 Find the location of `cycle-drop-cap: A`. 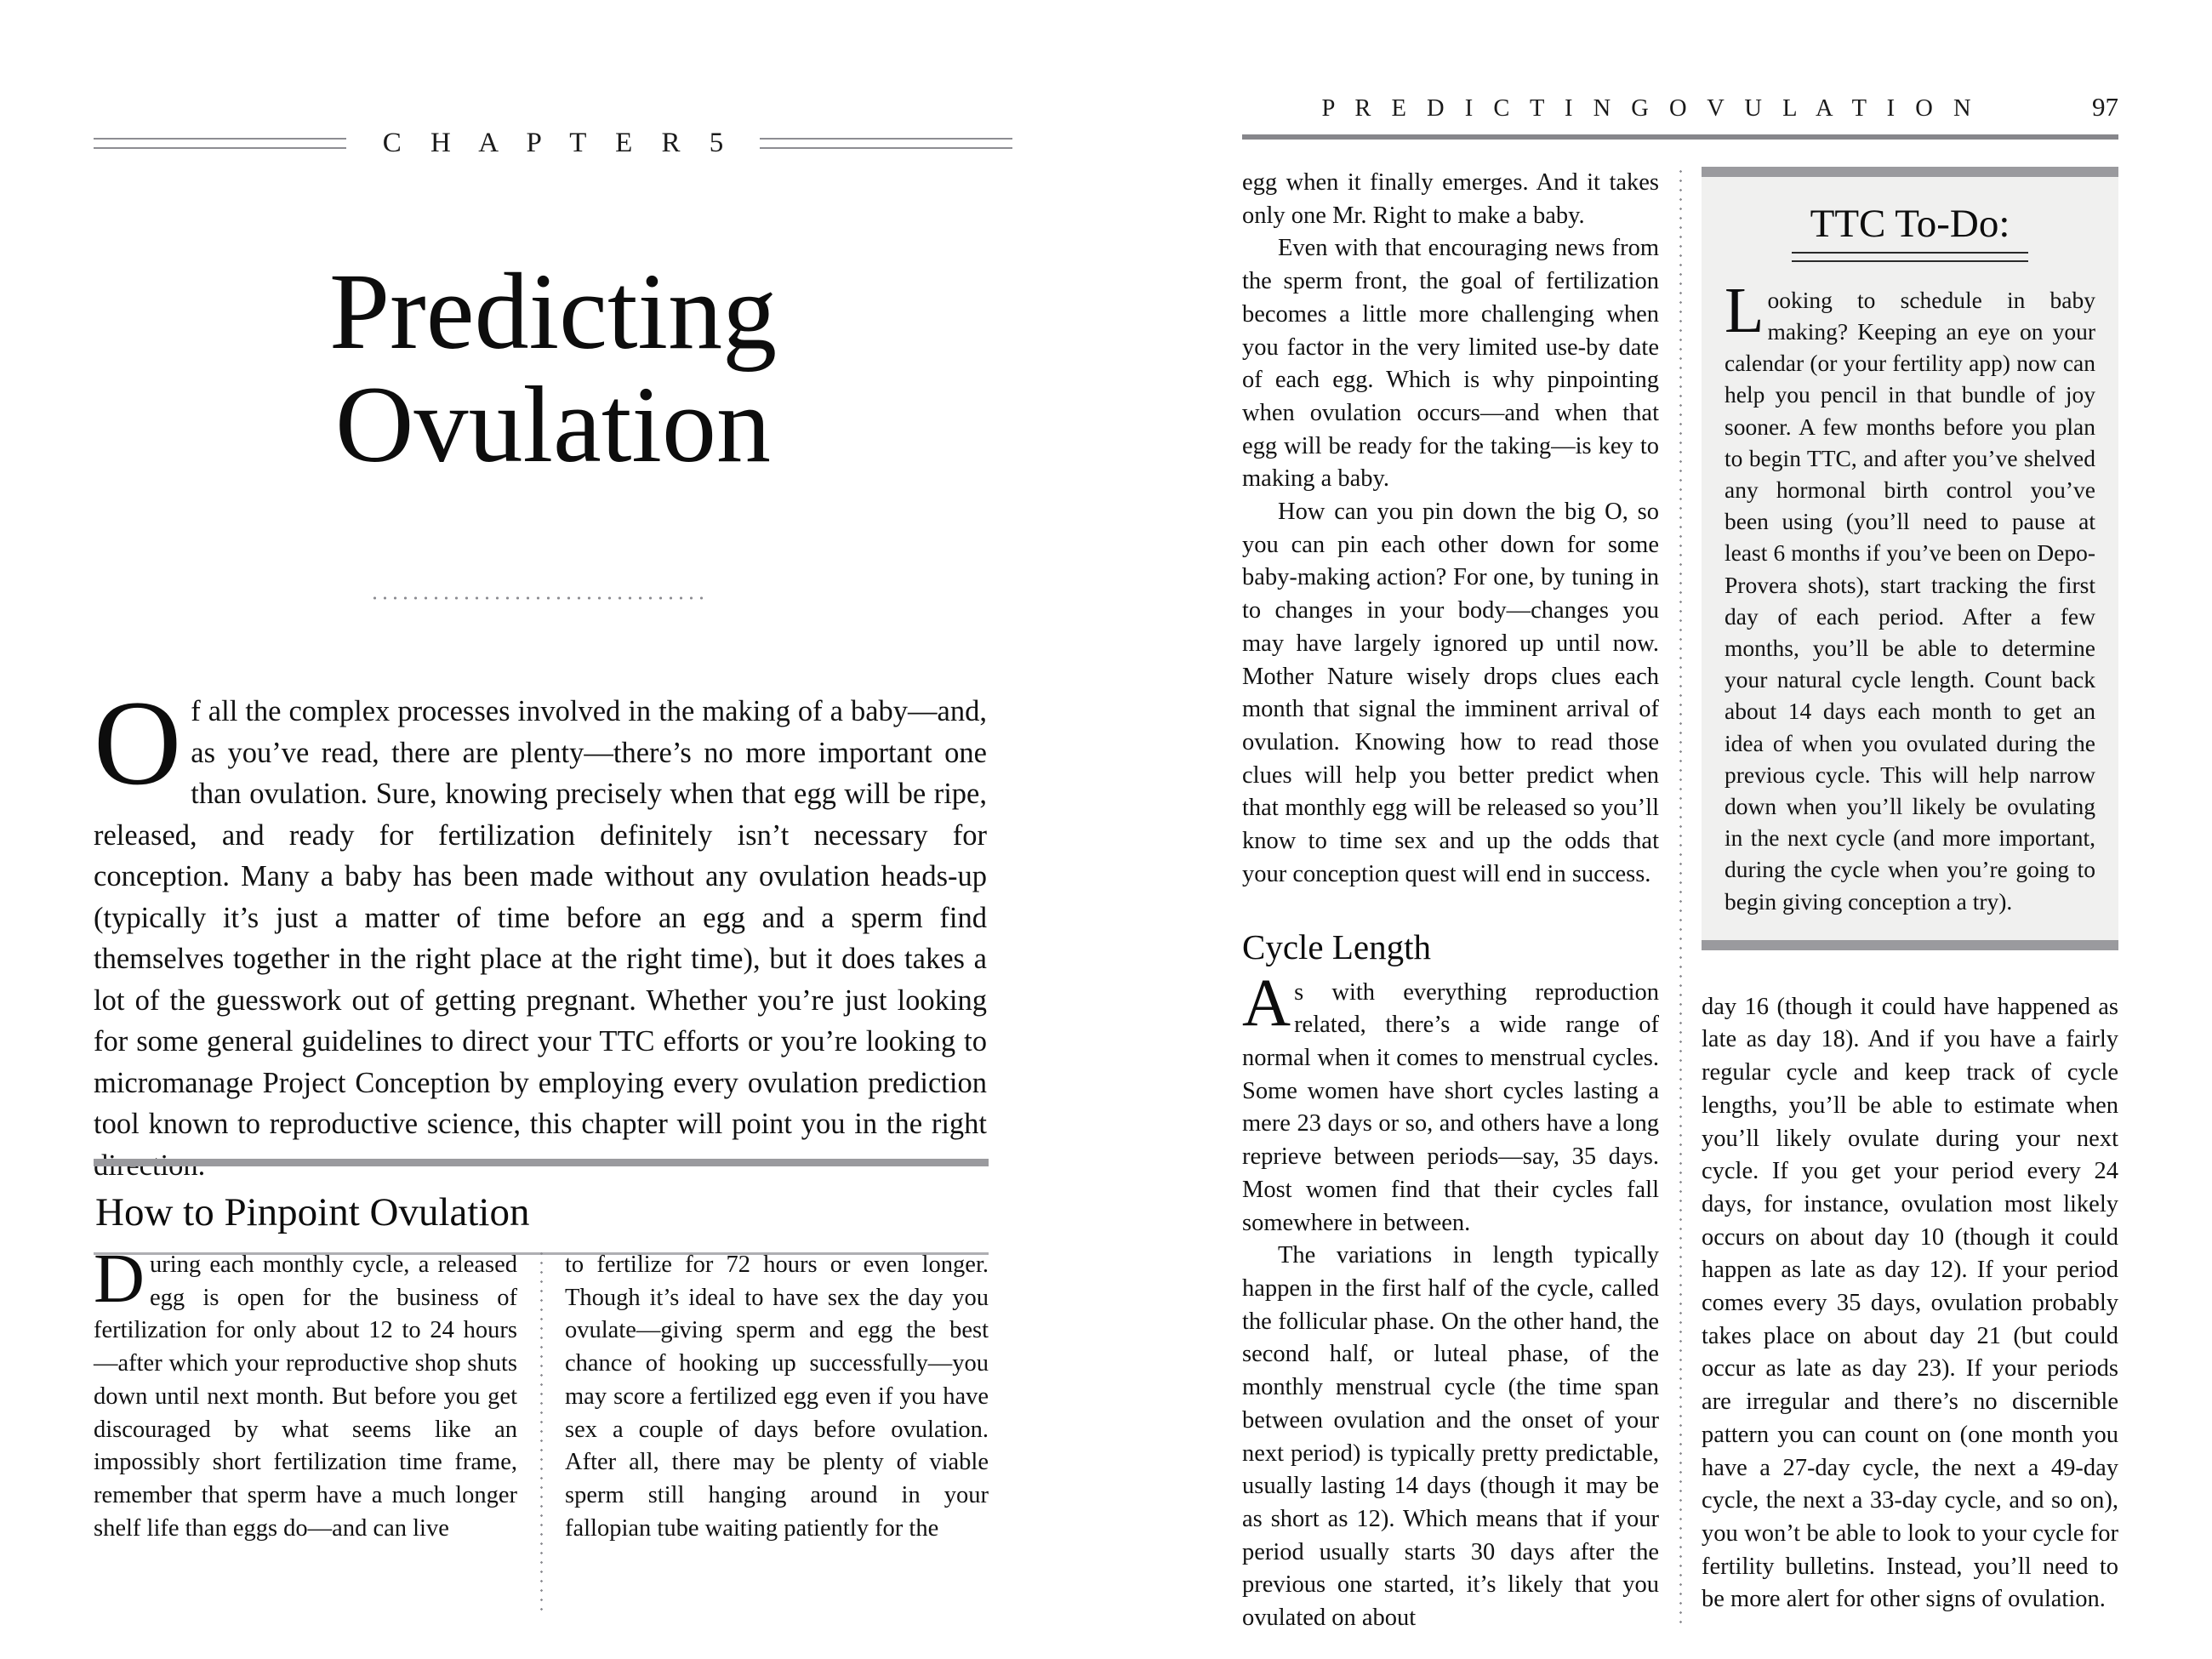

cycle-drop-cap: A is located at coordinates (1266, 1003).